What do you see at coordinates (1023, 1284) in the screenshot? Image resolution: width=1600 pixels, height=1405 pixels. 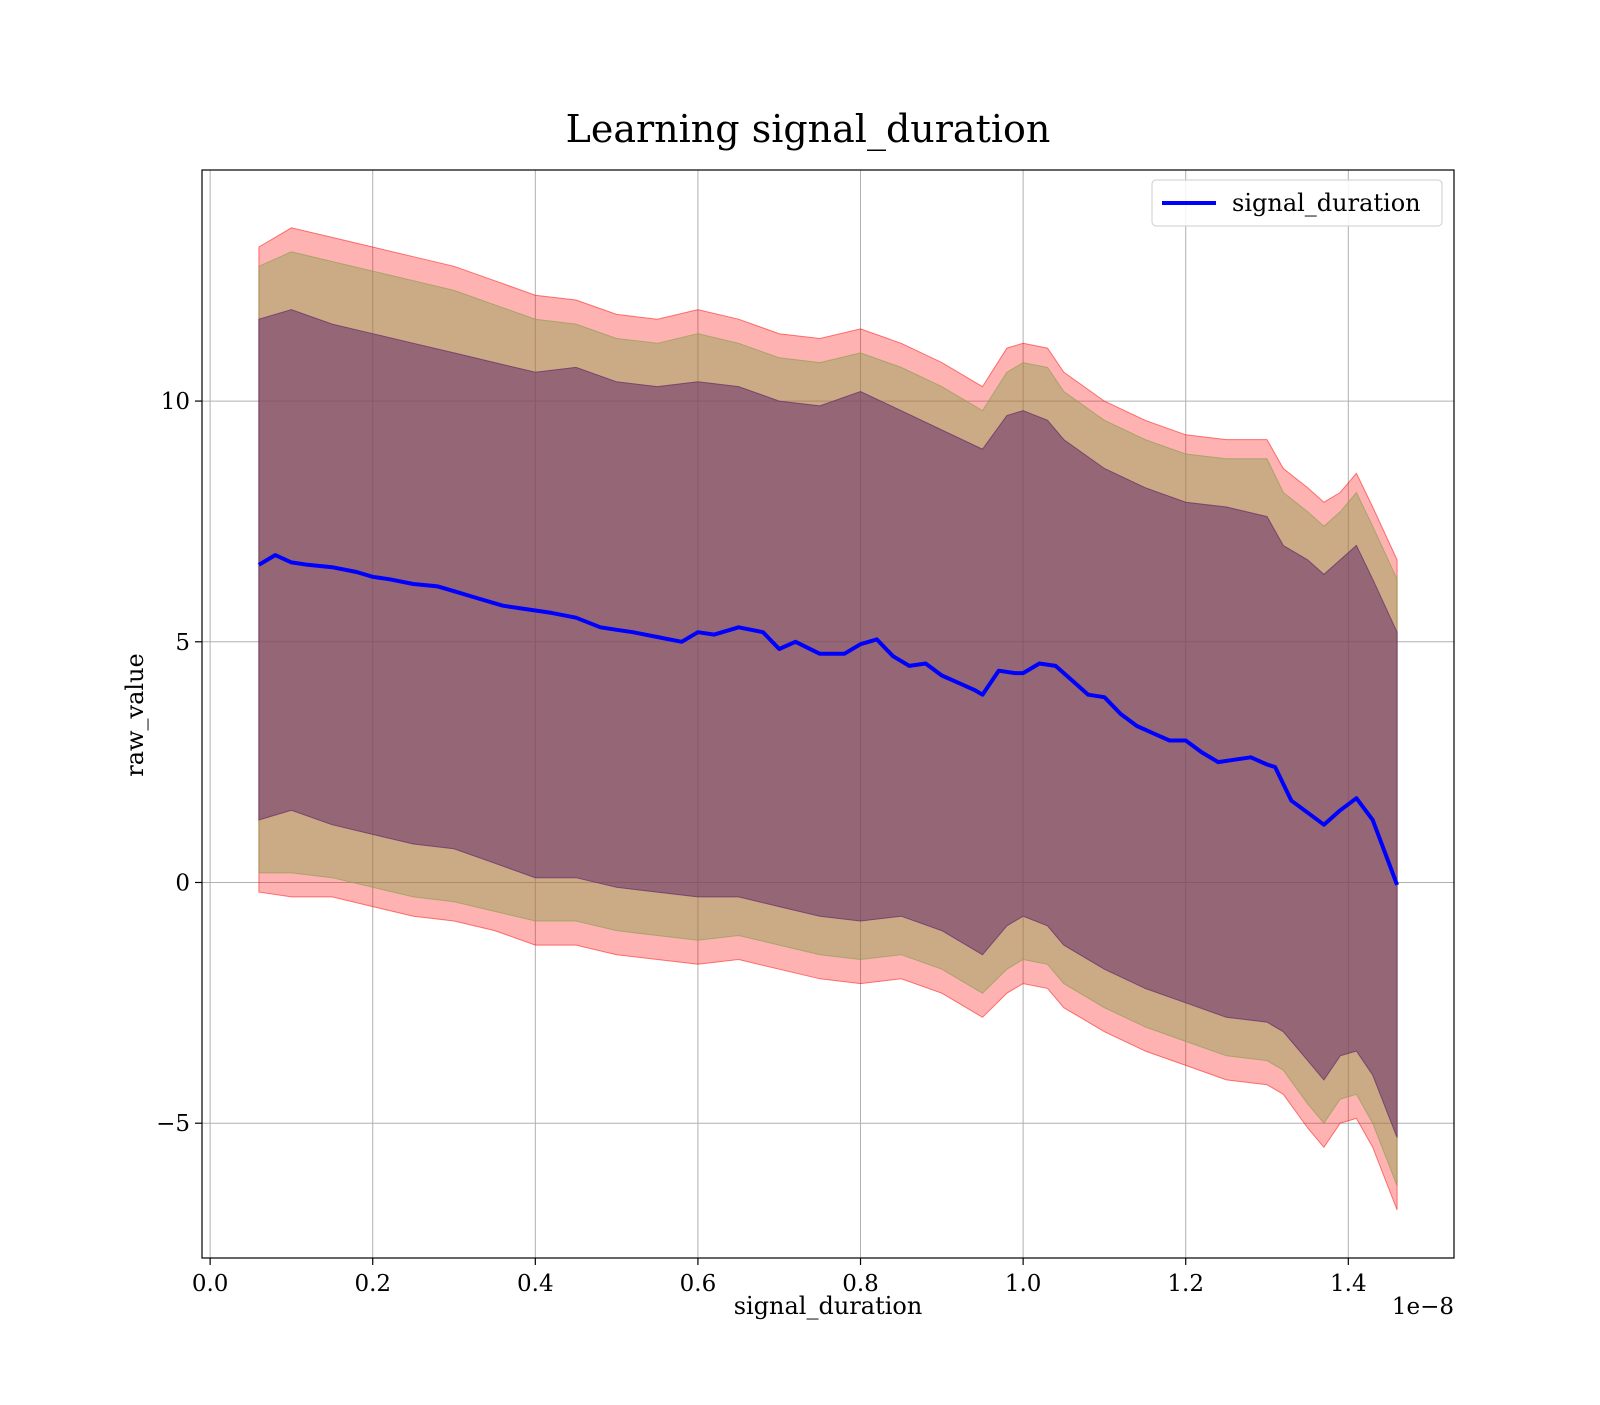 I see `x-tick-label: 1.0` at bounding box center [1023, 1284].